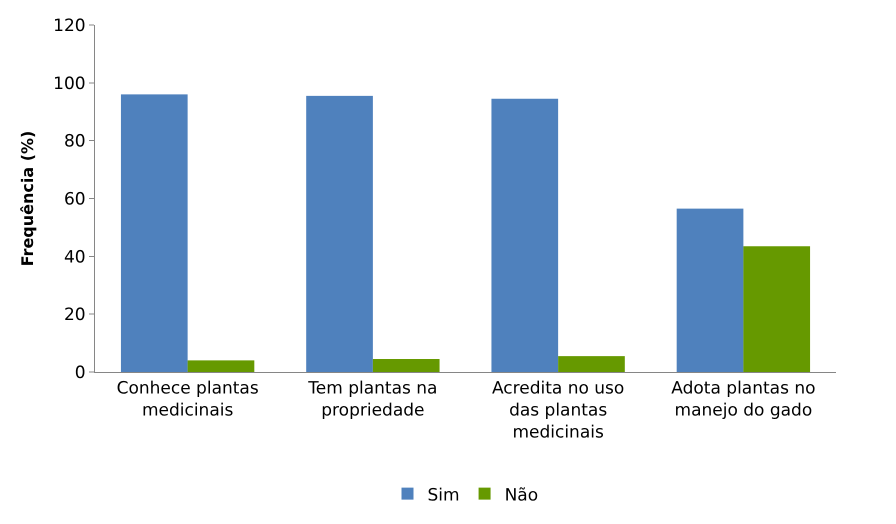 The image size is (896, 524). Describe the element at coordinates (69, 84) in the screenshot. I see `y-tick-label: 100` at that location.